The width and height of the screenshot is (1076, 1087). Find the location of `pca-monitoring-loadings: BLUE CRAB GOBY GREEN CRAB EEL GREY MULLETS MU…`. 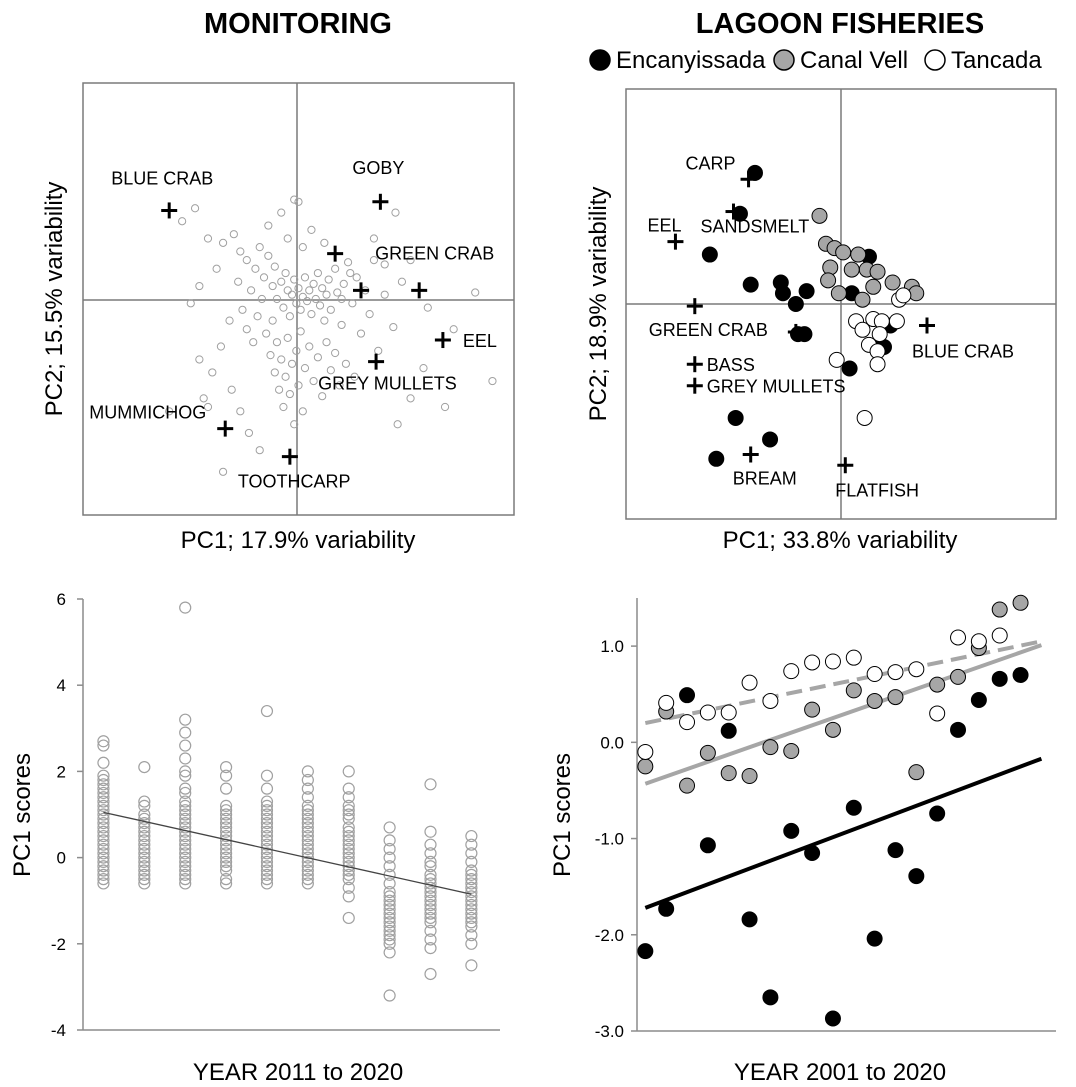

pca-monitoring-loadings: BLUE CRAB GOBY GREEN CRAB EEL GREY MULLETS MU… is located at coordinates (293, 325).